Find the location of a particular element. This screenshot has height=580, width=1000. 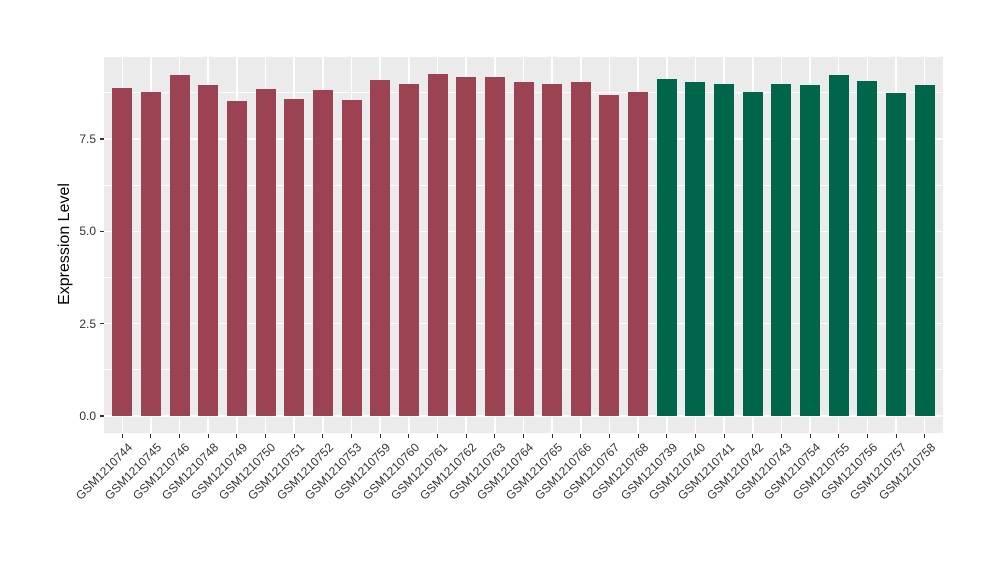

y-tick-label: 5.0 is located at coordinates (87, 231).